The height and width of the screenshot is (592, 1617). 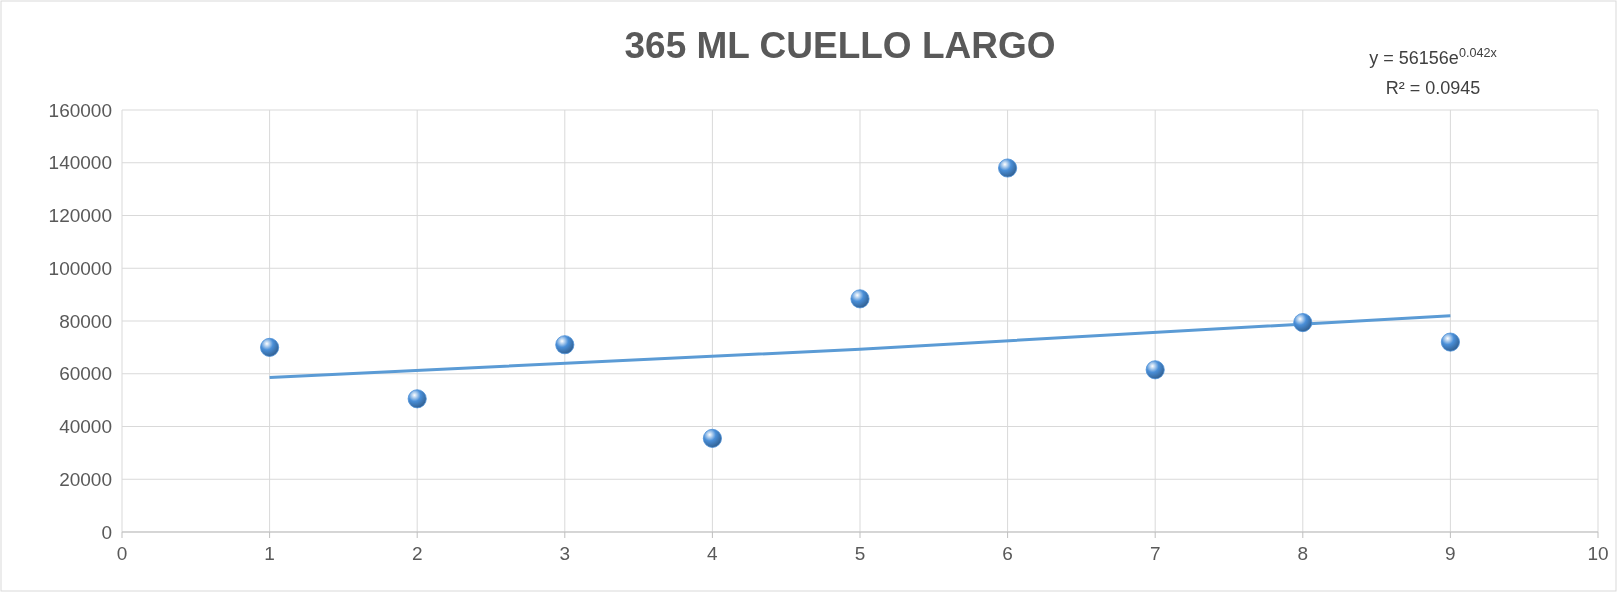 I want to click on x-tick-label: 5, so click(x=860, y=553).